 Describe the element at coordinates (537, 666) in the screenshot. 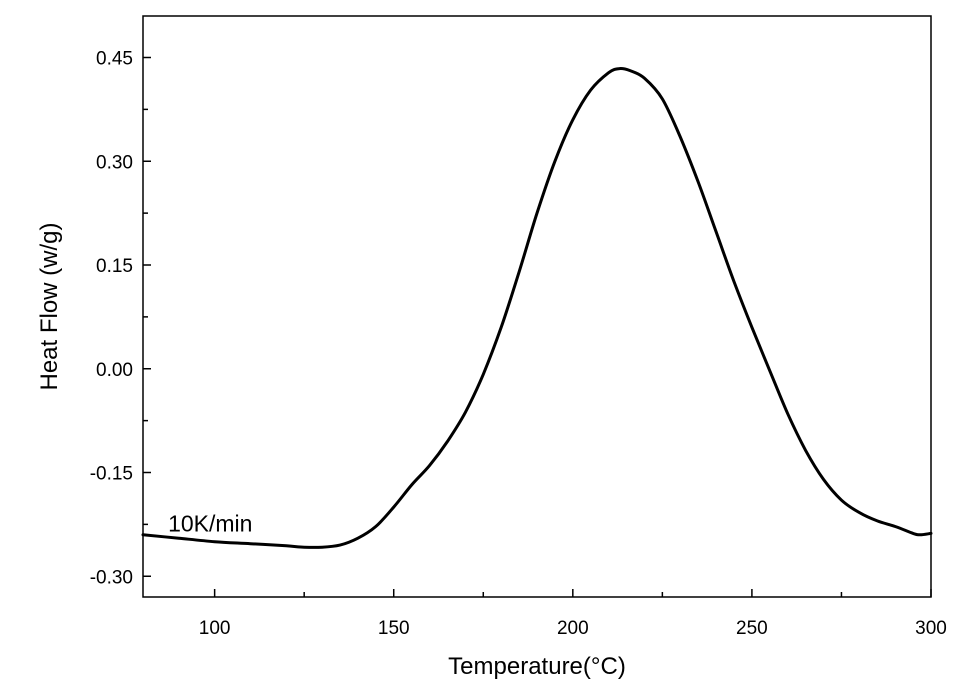

I see `x-axis-title: Temperature(°C)` at that location.